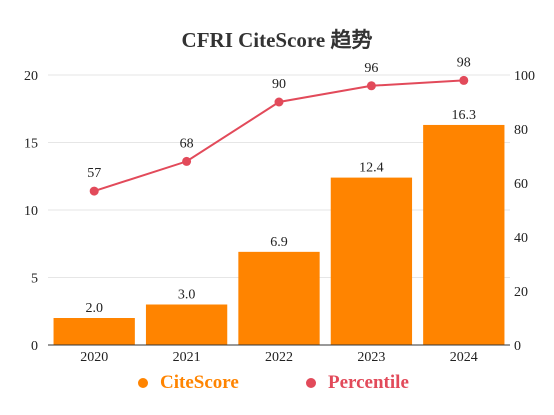 Image resolution: width=554 pixels, height=415 pixels. I want to click on chart-title: CFRI CiteScore 趋势, so click(277, 40).